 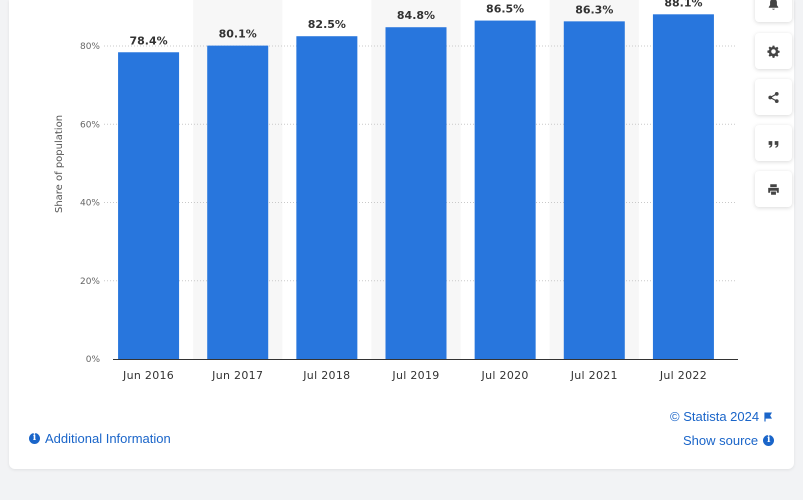 What do you see at coordinates (90, 125) in the screenshot?
I see `y-tick-label: 60%` at bounding box center [90, 125].